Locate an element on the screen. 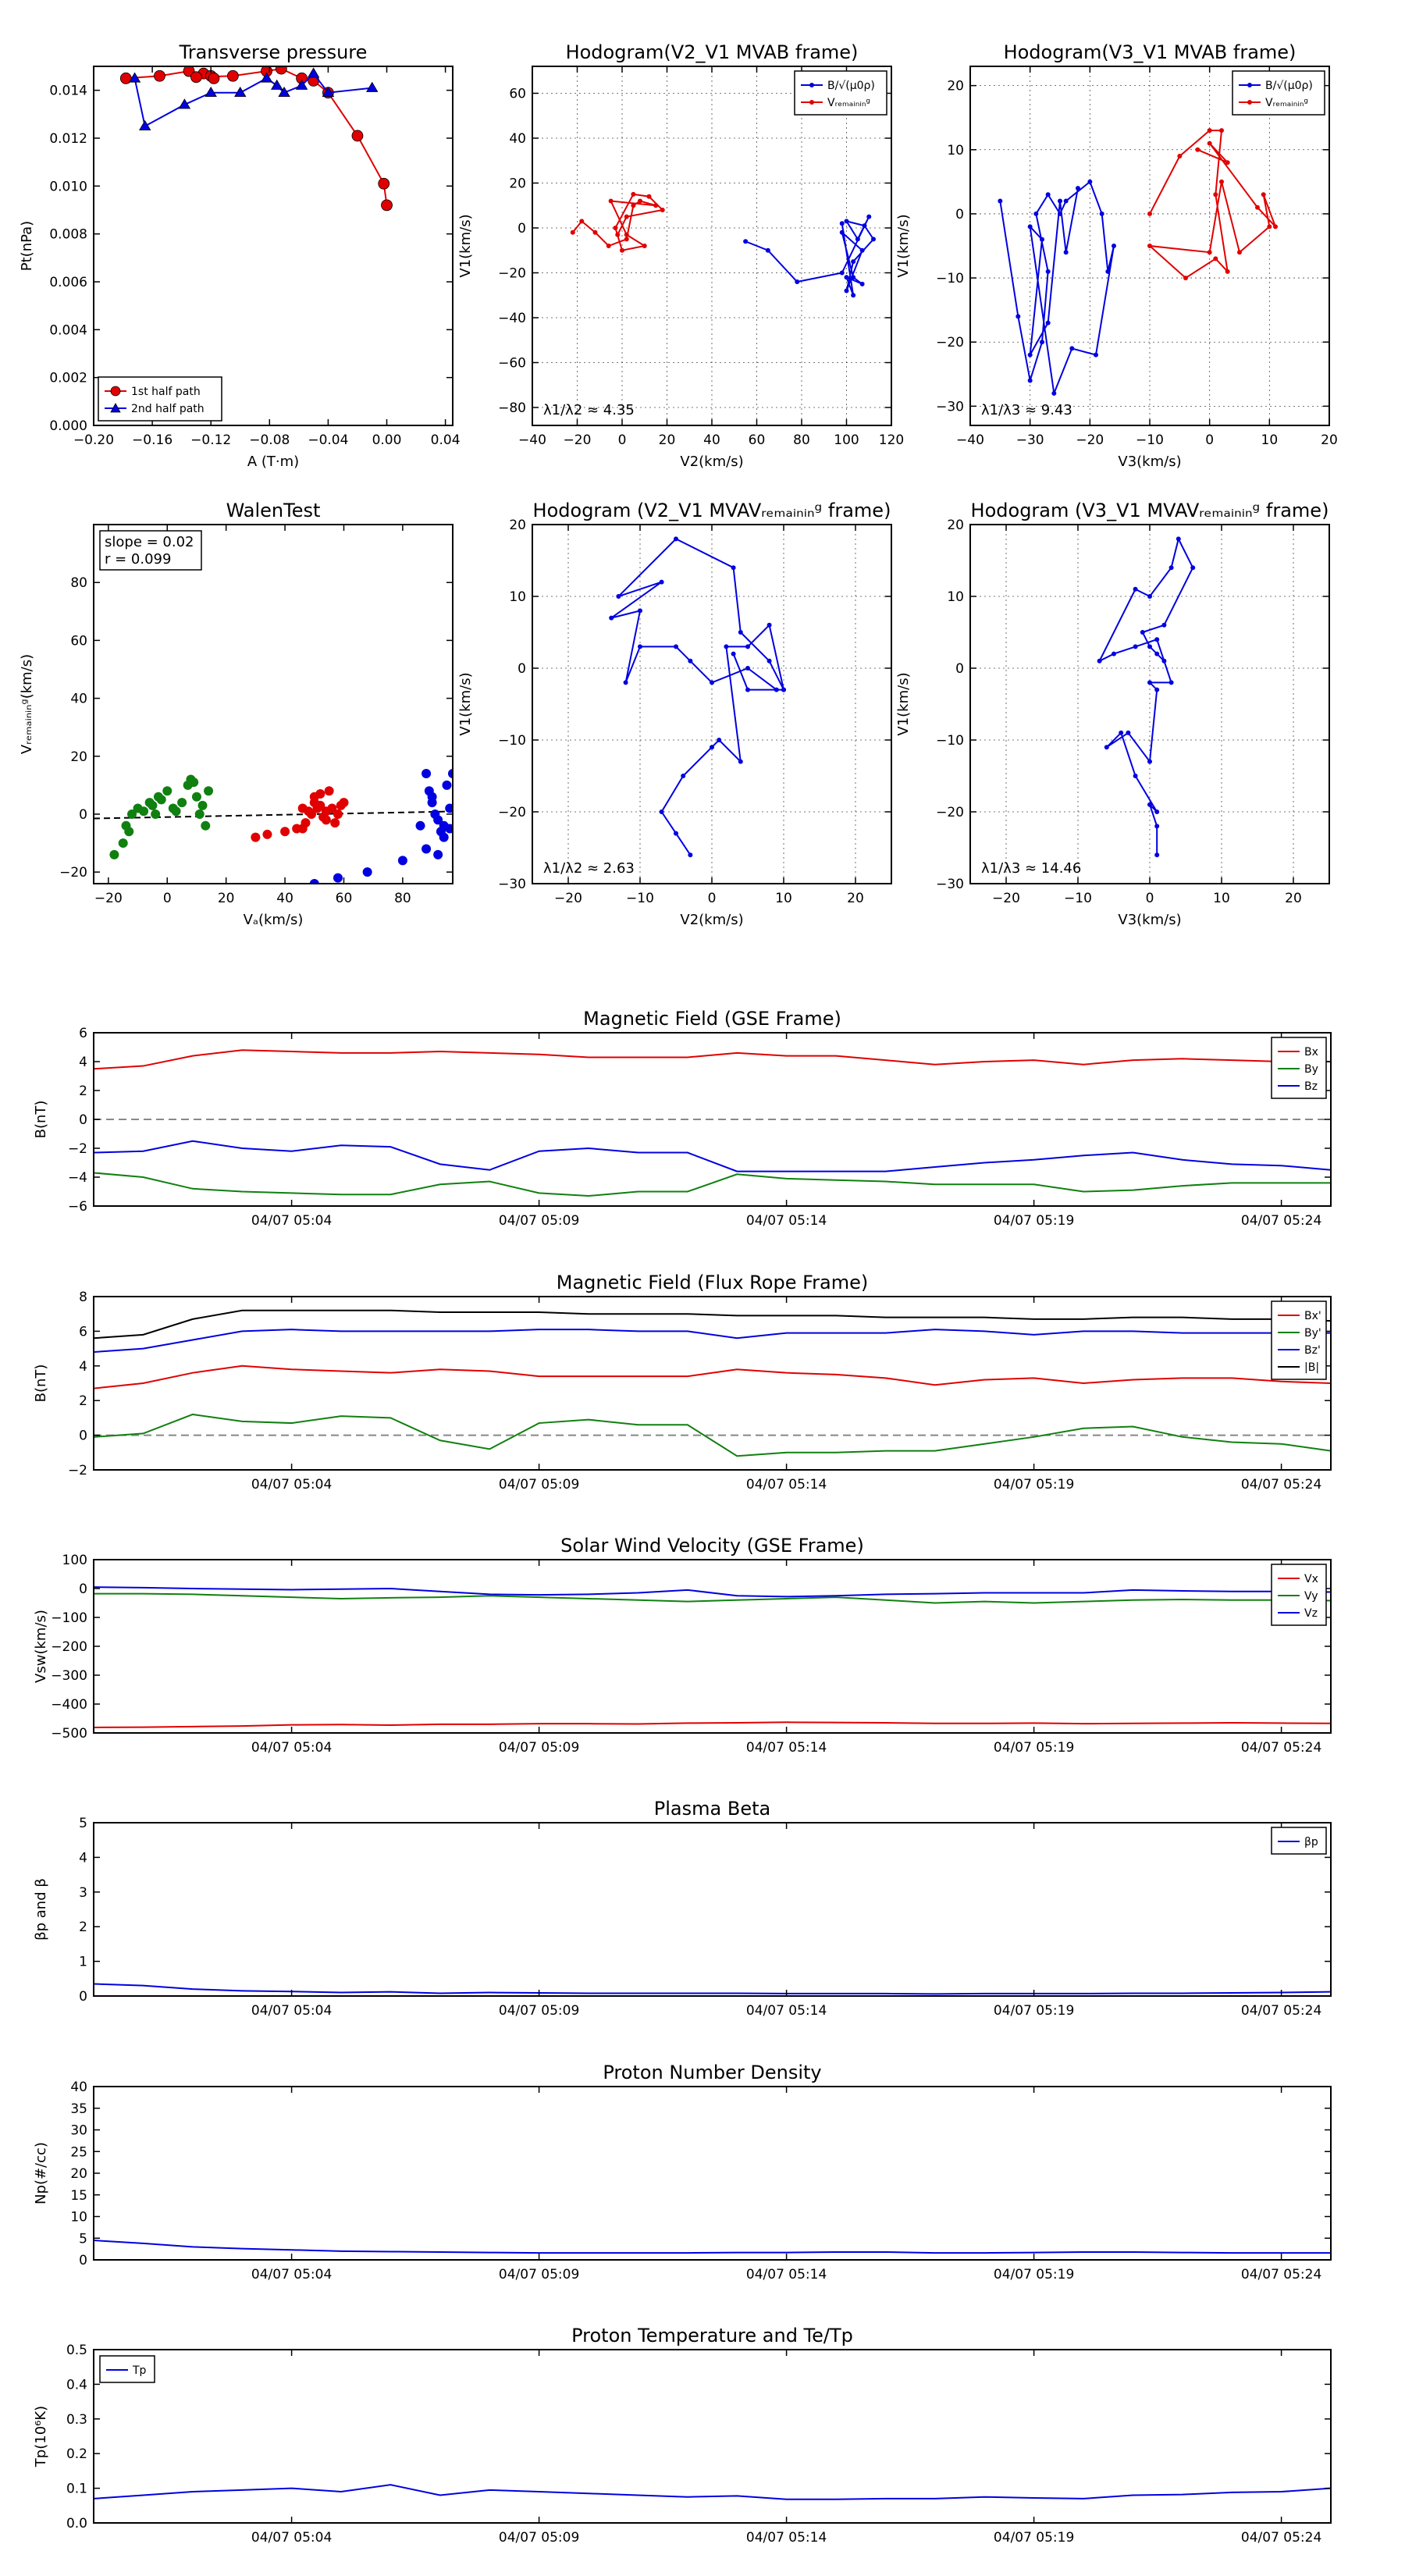 The image size is (1405, 2576). x-tick-label: −10 is located at coordinates (1150, 440).